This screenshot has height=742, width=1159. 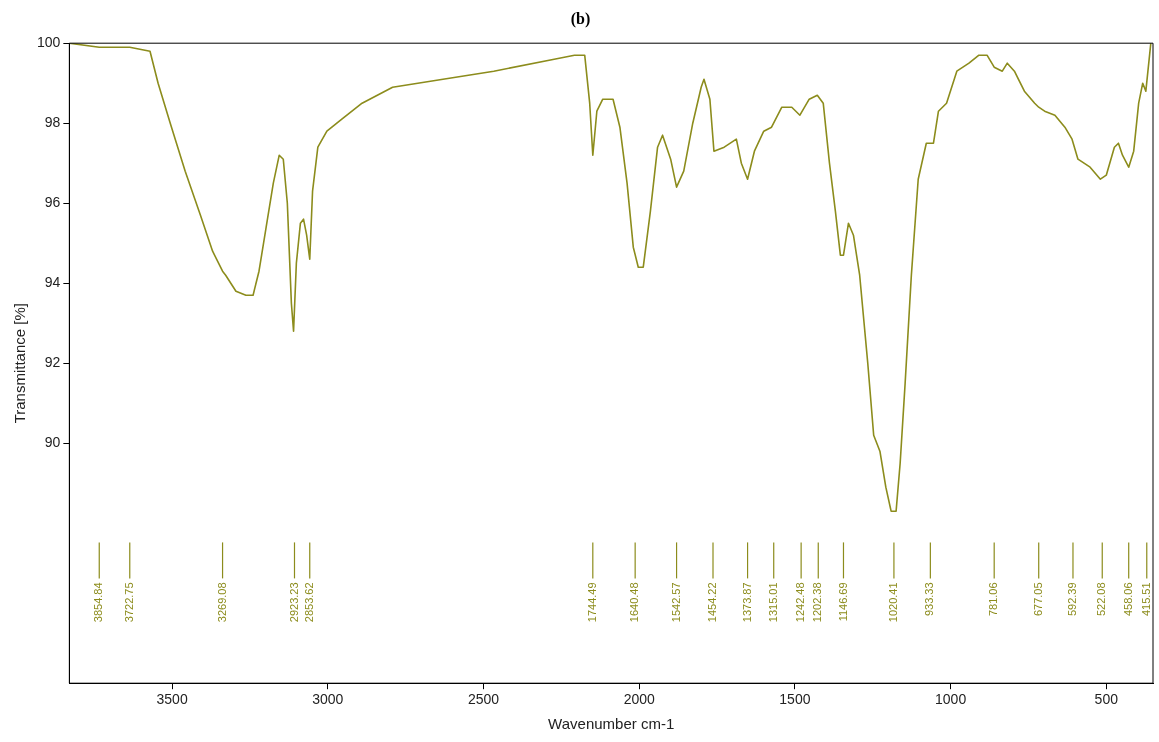 What do you see at coordinates (1037, 599) in the screenshot?
I see `annotation: 677.05` at bounding box center [1037, 599].